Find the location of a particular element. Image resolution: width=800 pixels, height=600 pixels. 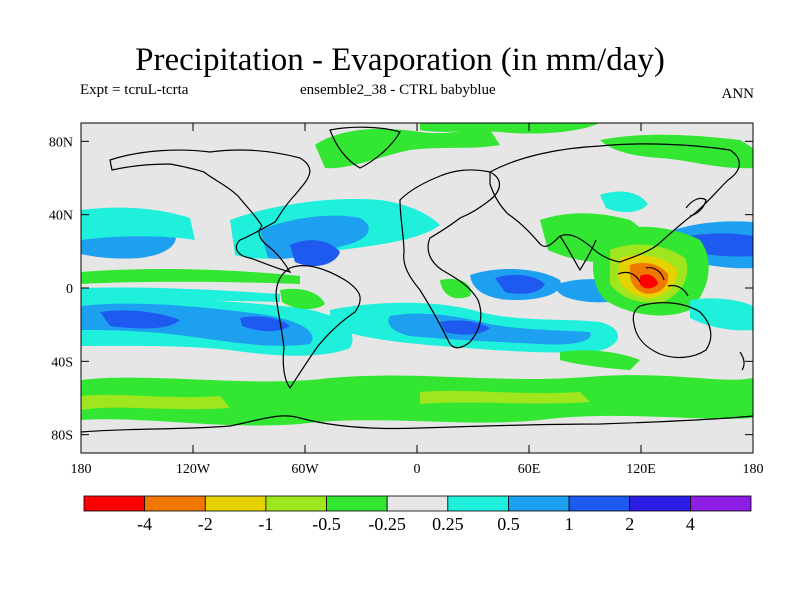

season-label: ANN is located at coordinates (738, 94).